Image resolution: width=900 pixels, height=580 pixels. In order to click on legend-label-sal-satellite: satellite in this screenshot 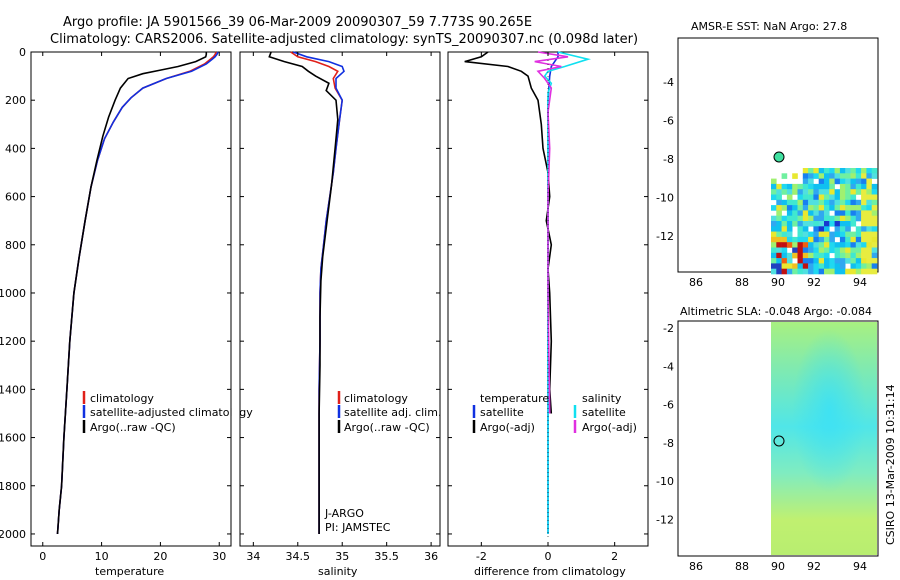, I will do `click(604, 412)`.